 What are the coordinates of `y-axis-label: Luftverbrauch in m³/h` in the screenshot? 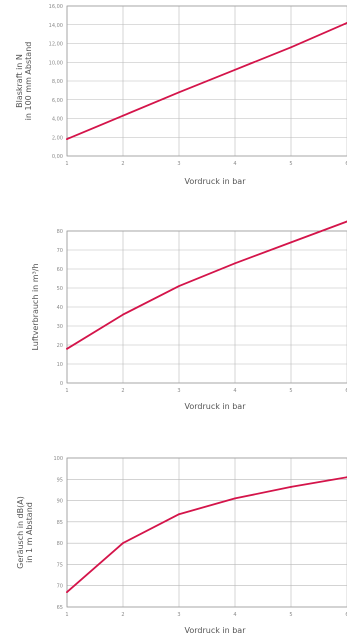 It's located at (35, 306).